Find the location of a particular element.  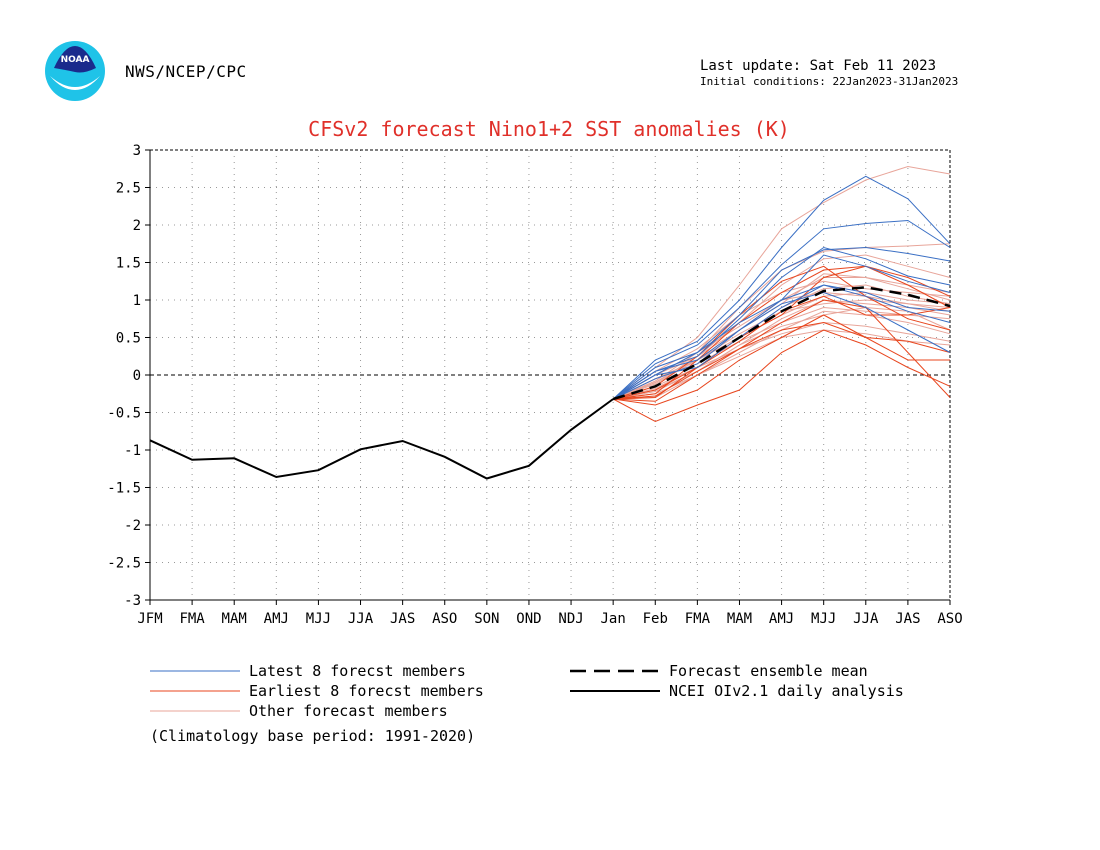

noaa-logo: NOAA is located at coordinates (75, 71).